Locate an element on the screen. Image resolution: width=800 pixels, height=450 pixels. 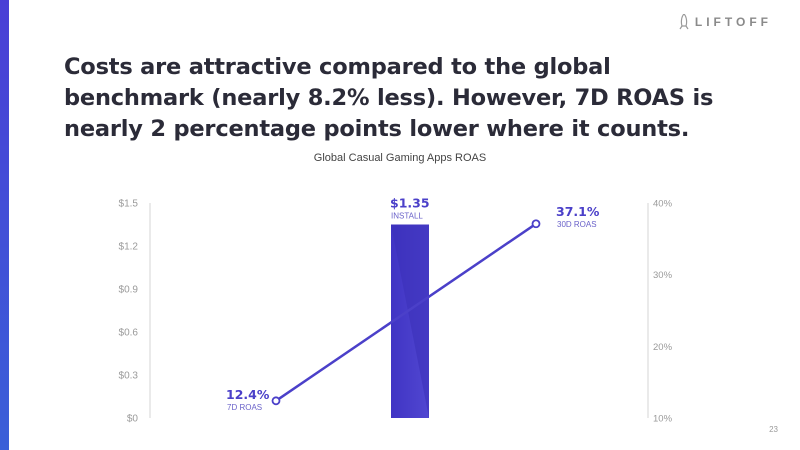
left-axis-tick: $0.6 is located at coordinates (129, 333).